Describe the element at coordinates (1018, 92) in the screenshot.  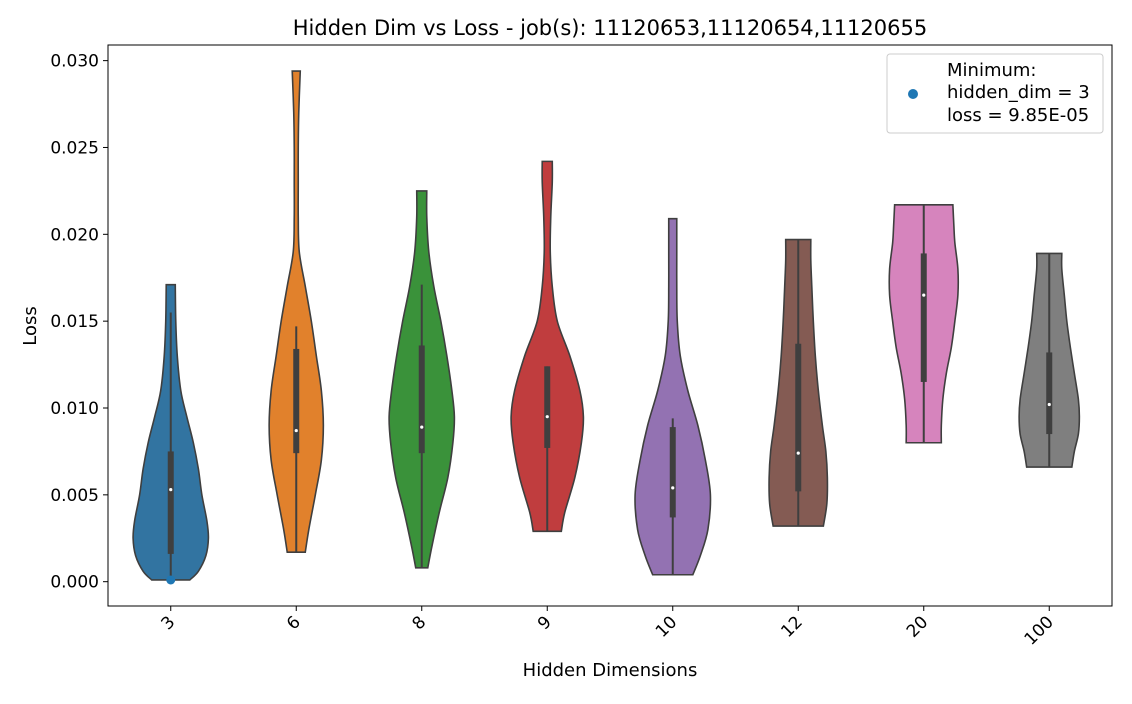
I see `legend-line-2: hidden_dim = 3` at that location.